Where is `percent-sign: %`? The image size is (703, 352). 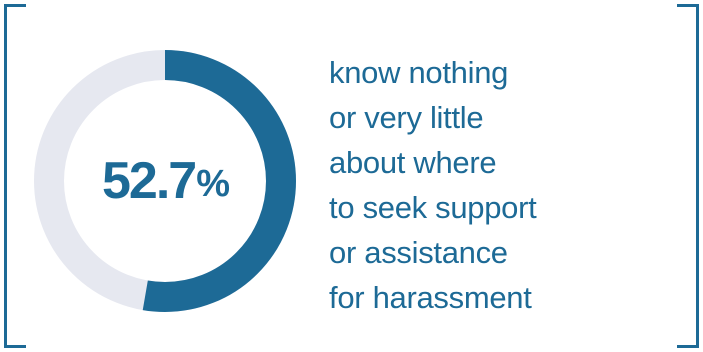
percent-sign: % is located at coordinates (213, 184).